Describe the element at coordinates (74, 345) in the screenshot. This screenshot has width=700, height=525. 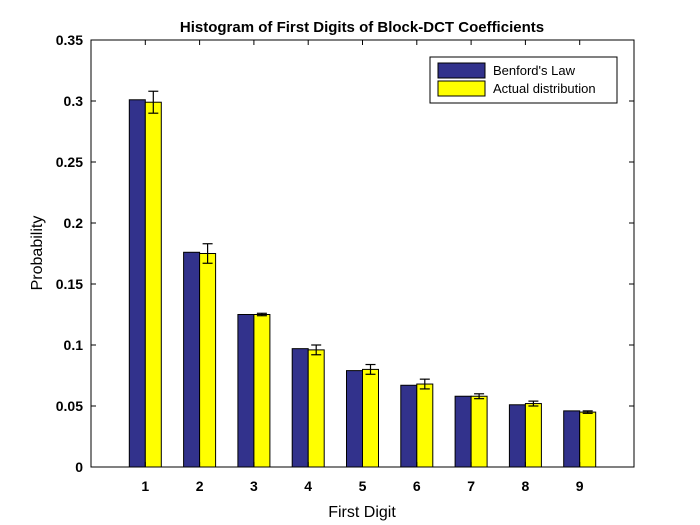
I see `y-tick-label: 0.1` at that location.